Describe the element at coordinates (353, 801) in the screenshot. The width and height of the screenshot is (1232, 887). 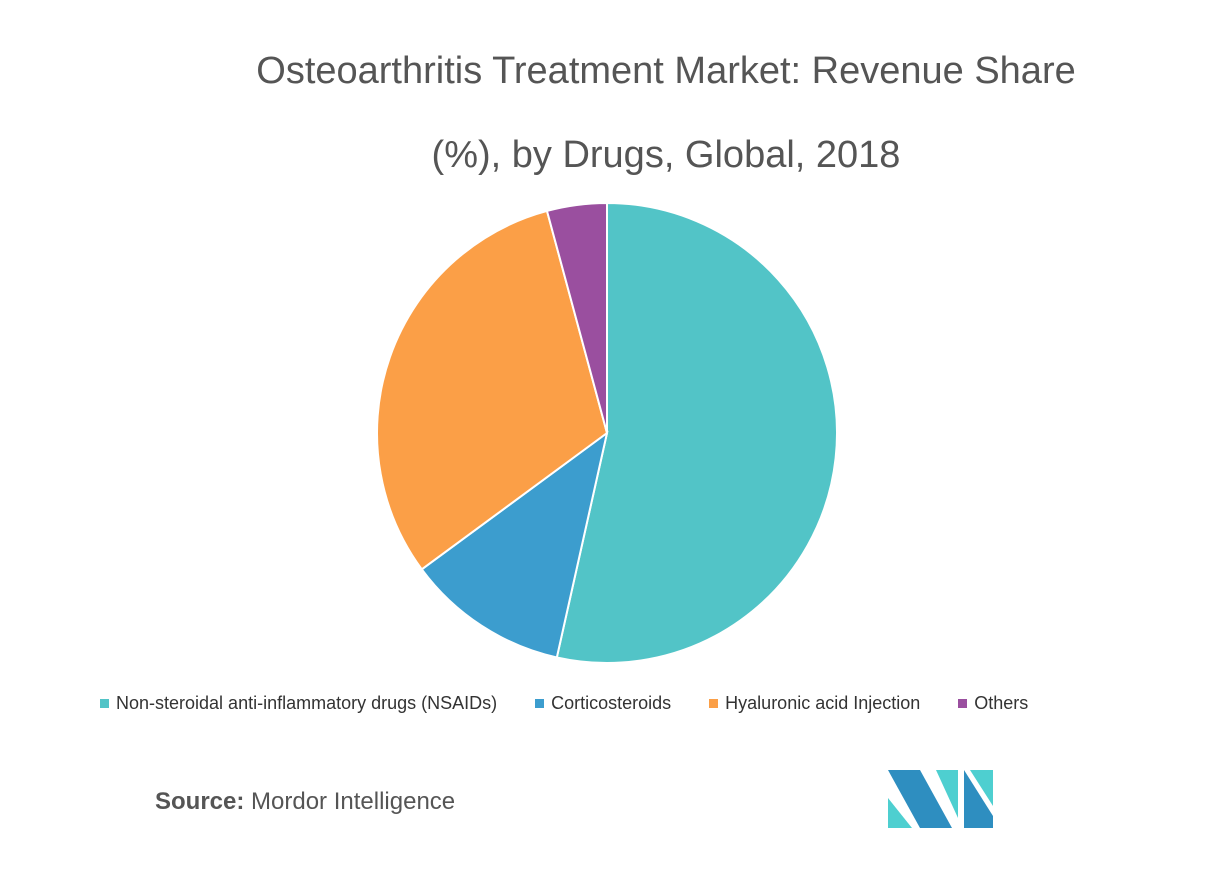
I see `source-text: Mordor Intelligence` at that location.